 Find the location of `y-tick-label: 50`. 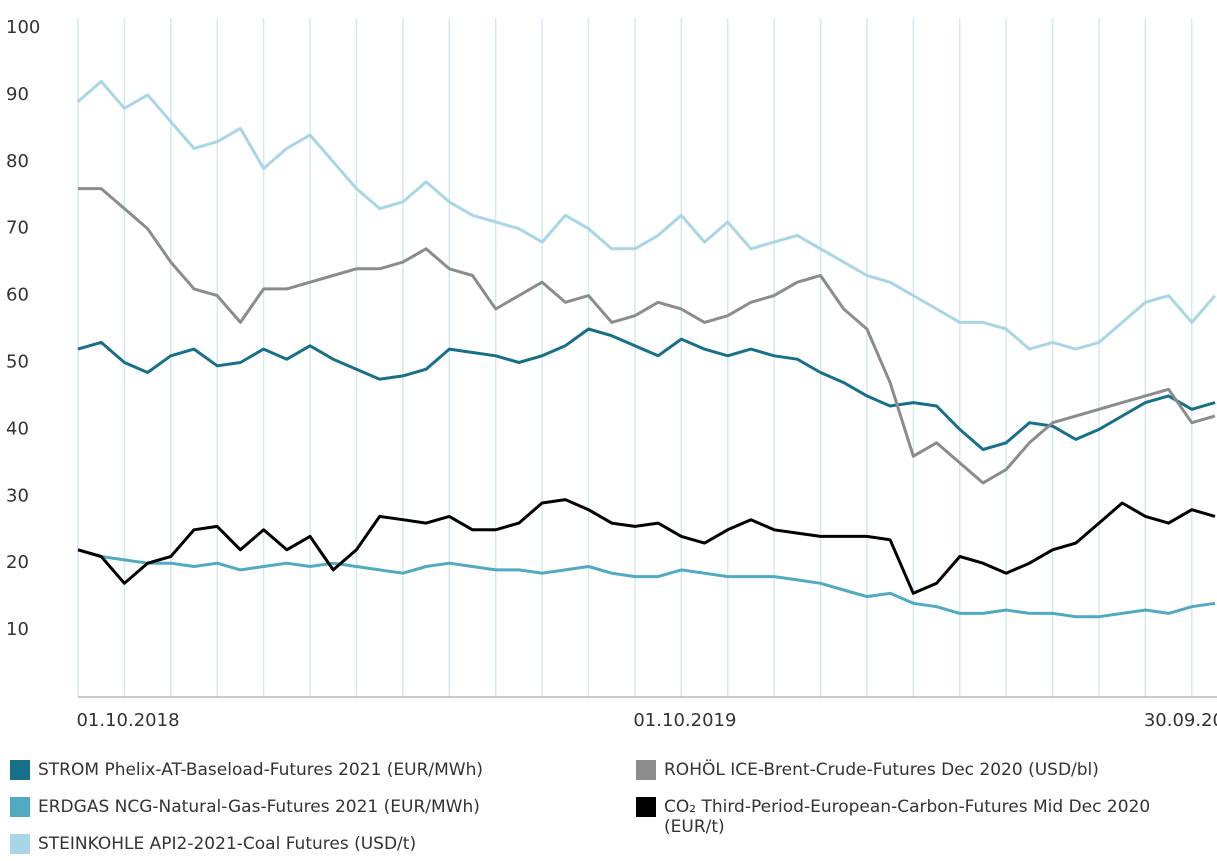

y-tick-label: 50 is located at coordinates (17, 362).